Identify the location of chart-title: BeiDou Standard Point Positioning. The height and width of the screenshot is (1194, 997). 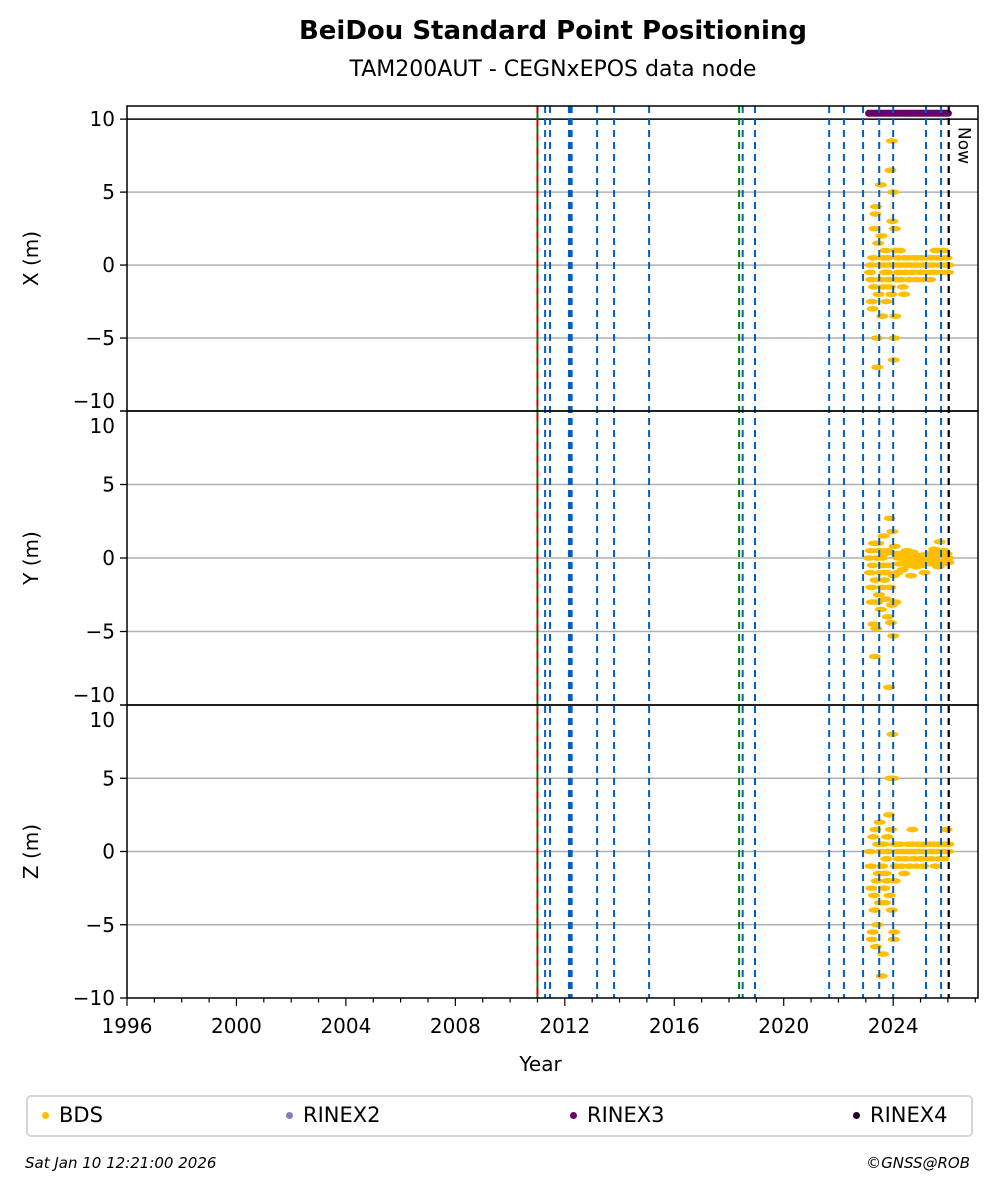
(553, 31).